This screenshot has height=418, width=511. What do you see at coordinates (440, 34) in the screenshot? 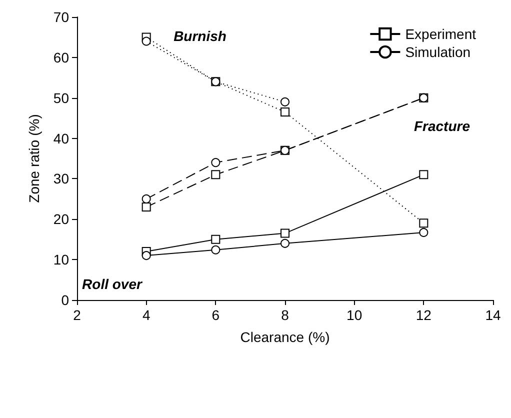
I see `legend-label: Experiment` at bounding box center [440, 34].